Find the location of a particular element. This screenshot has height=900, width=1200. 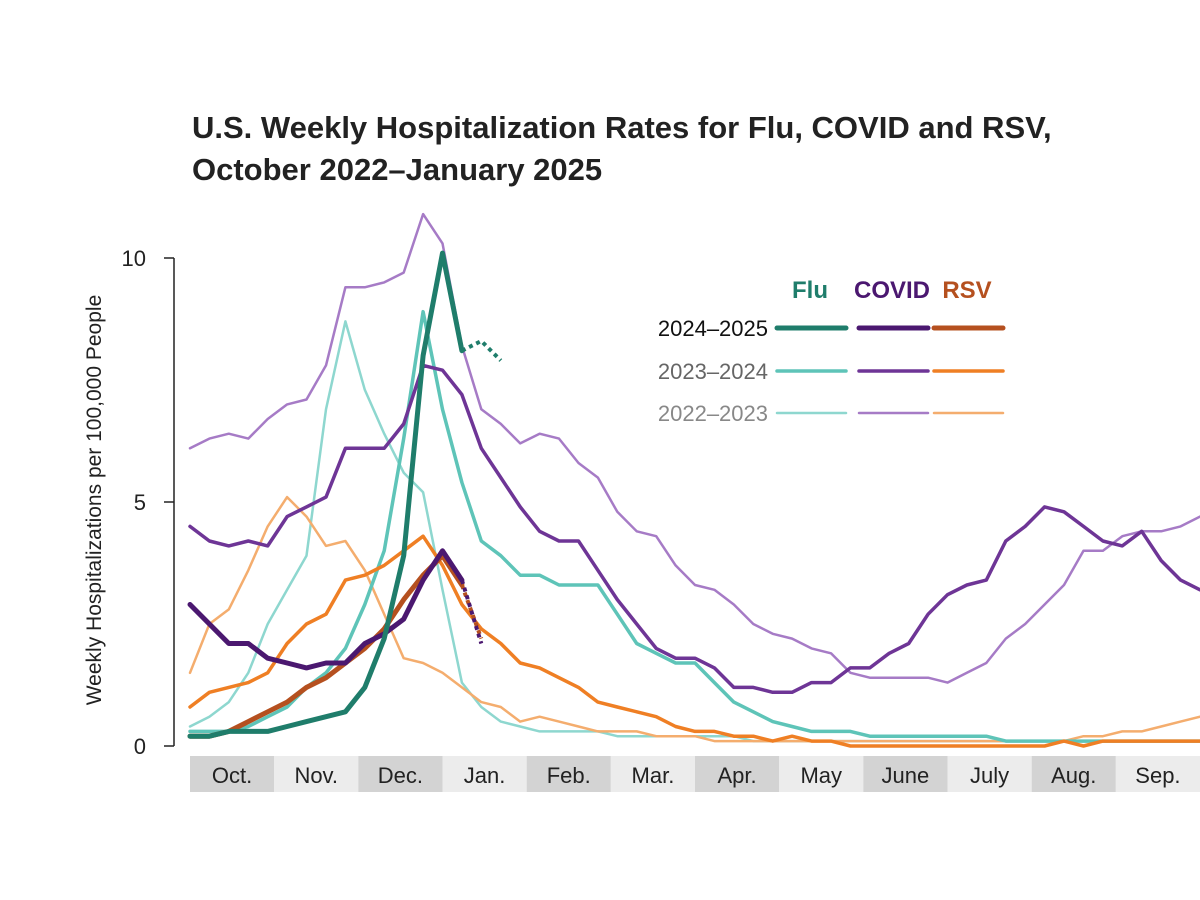

month-label: Nov. is located at coordinates (316, 775).